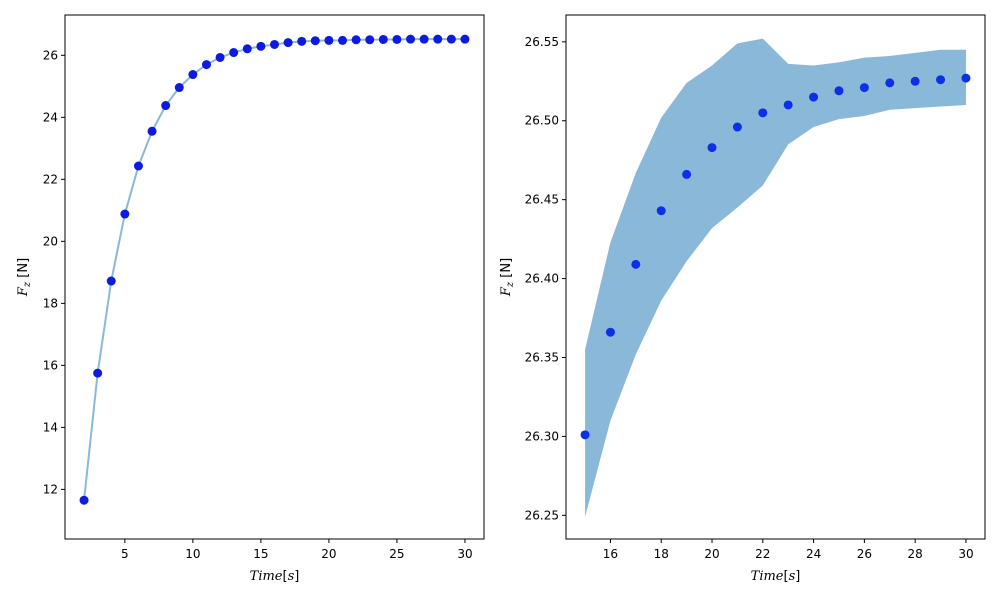 The height and width of the screenshot is (600, 1000). I want to click on right-y-tick-label: 26.45, so click(542, 200).